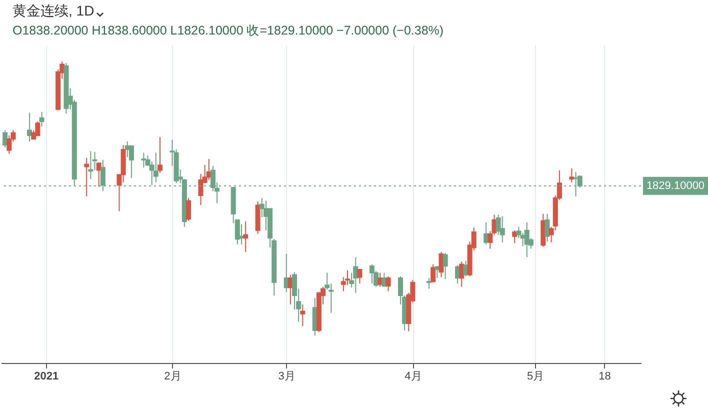  What do you see at coordinates (46, 376) in the screenshot?
I see `x-tick-label: 2021` at bounding box center [46, 376].